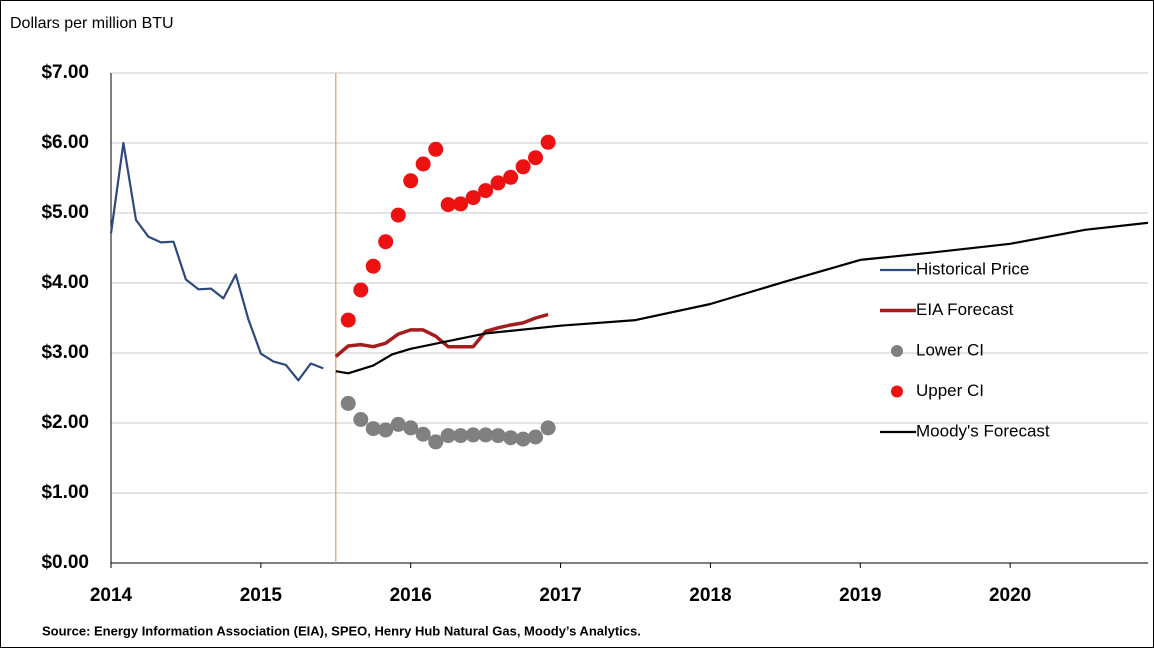  What do you see at coordinates (65, 352) in the screenshot?
I see `y-tick-label: $3.00` at bounding box center [65, 352].